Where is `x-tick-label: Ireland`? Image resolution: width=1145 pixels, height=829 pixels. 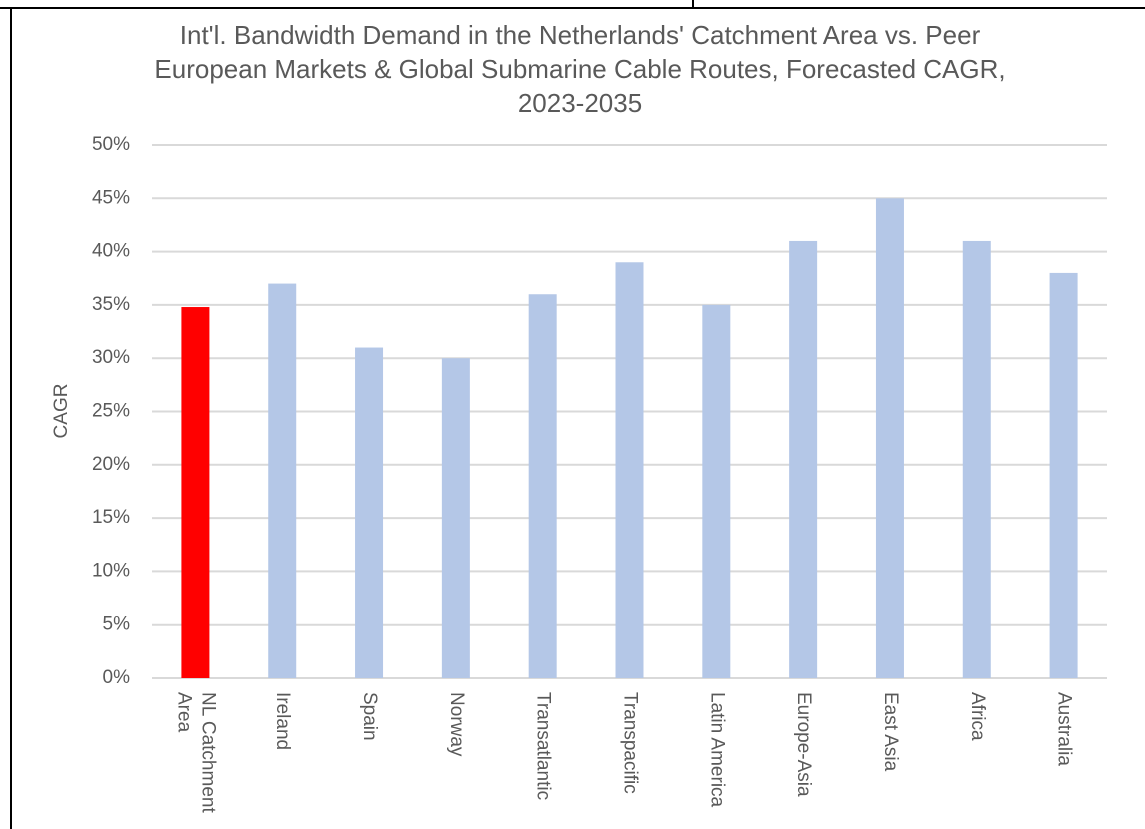
x-tick-label: Ireland is located at coordinates (283, 721).